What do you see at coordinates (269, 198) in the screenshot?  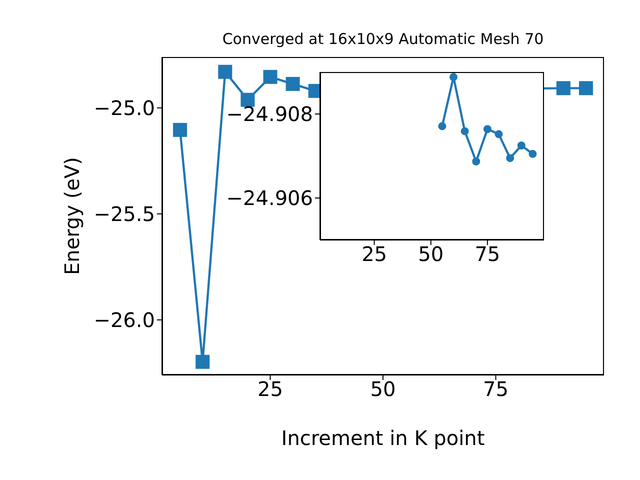 I see `y-tick-label: −24.906` at bounding box center [269, 198].